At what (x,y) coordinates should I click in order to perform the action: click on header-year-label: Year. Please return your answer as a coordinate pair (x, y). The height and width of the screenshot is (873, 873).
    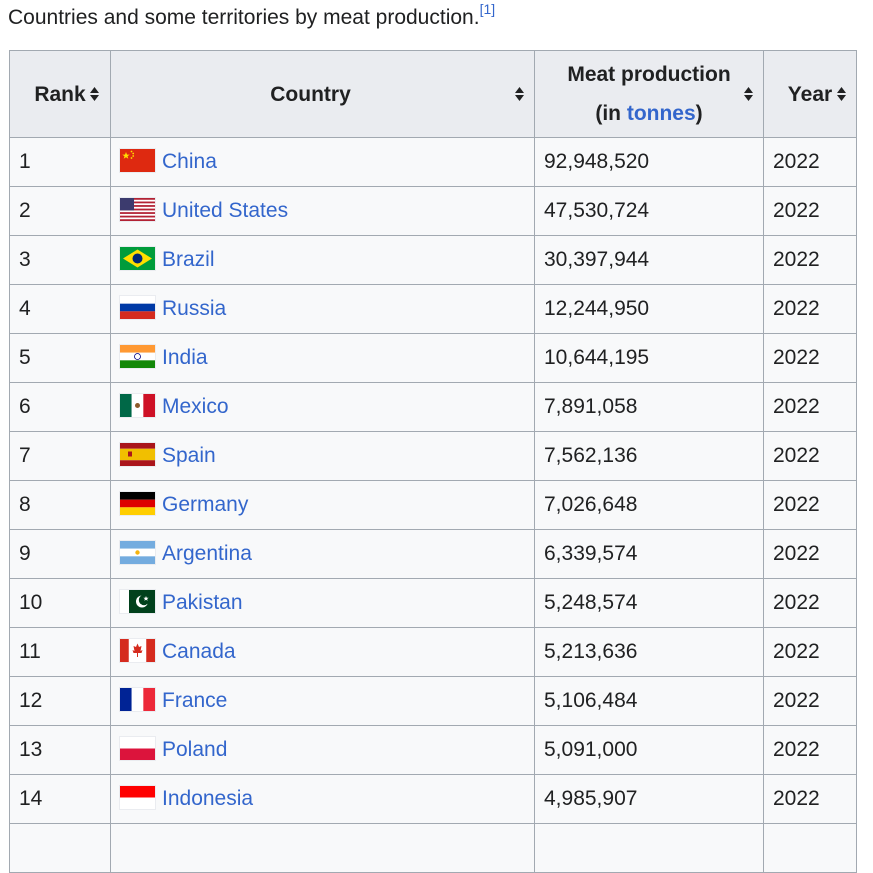
    Looking at the image, I should click on (810, 94).